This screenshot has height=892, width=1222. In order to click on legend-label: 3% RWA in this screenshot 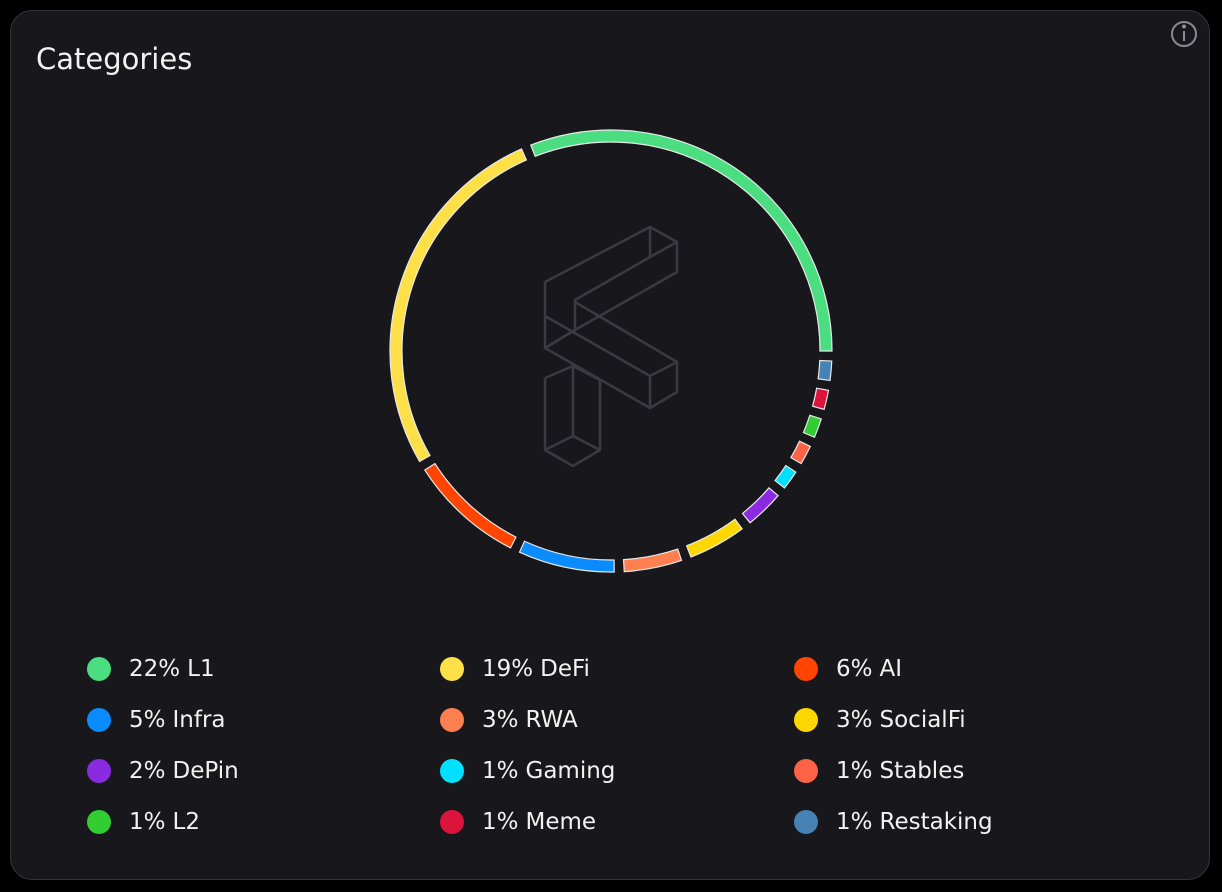, I will do `click(530, 720)`.